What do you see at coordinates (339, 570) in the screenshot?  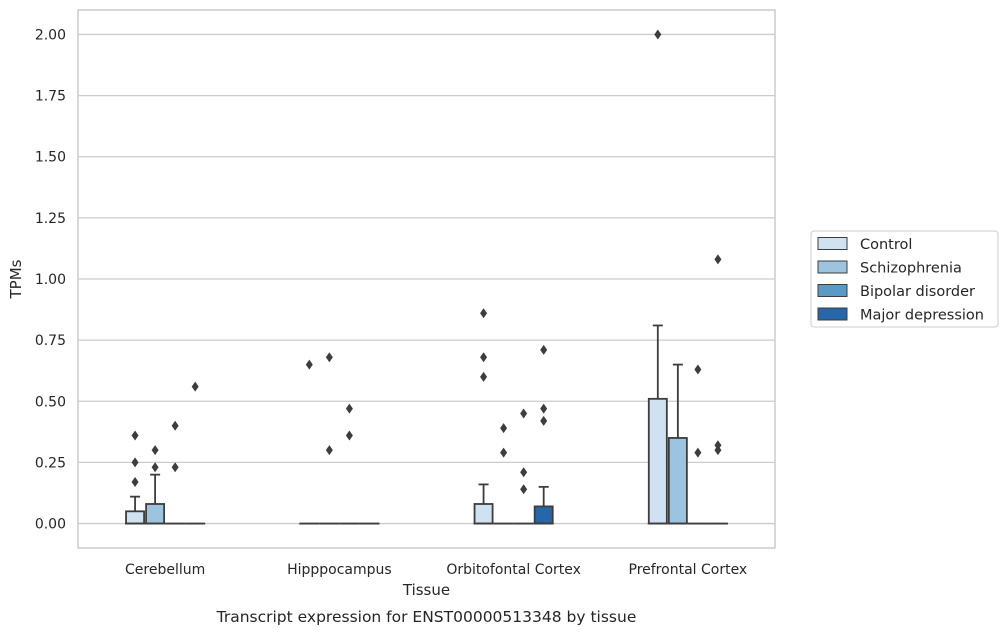 I see `x-tick-label: Hipppocampus` at bounding box center [339, 570].